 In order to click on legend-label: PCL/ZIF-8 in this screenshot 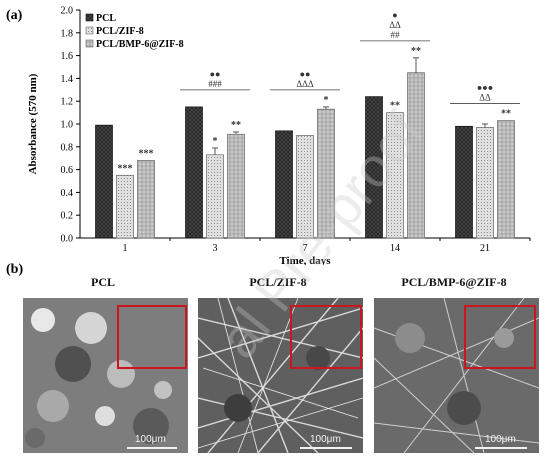, I will do `click(120, 31)`.